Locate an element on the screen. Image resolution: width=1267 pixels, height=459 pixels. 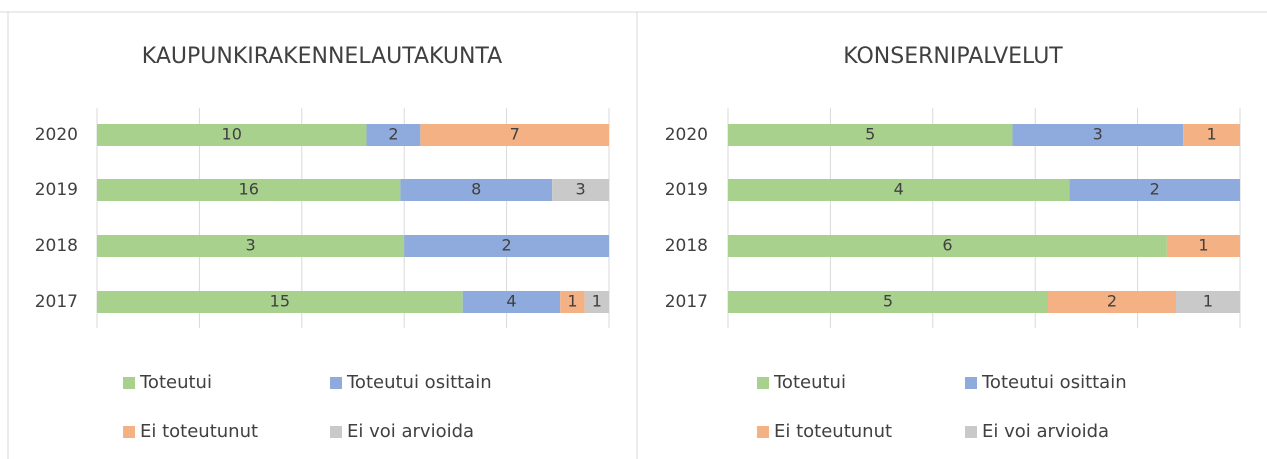
data-label: 16 is located at coordinates (249, 189).